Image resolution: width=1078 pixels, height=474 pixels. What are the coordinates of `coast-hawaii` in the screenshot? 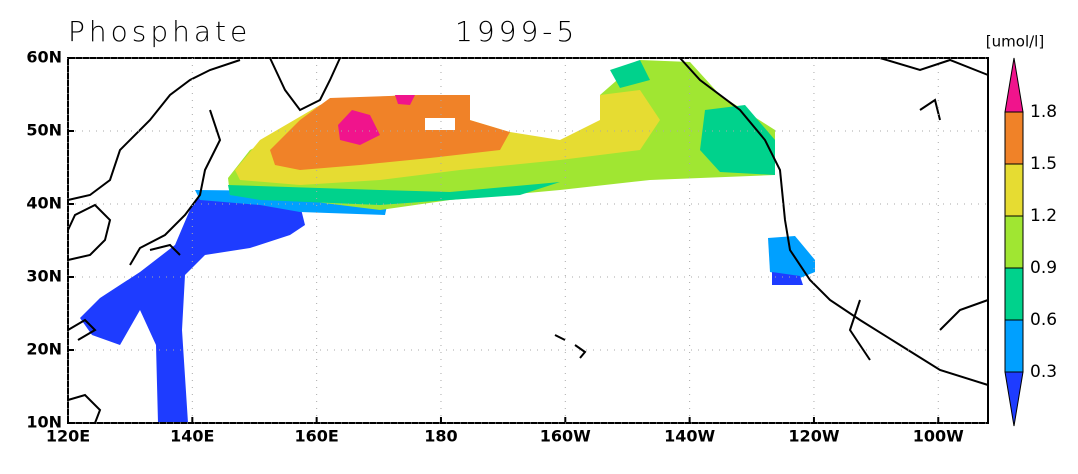 It's located at (570, 346).